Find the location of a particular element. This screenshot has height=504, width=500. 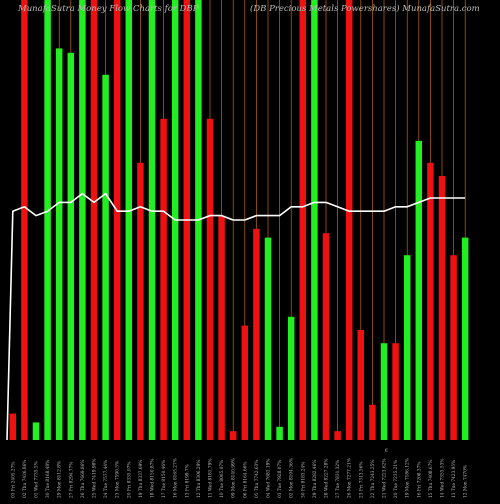

x-tick-label: 18 Wed 8150.87% is located at coordinates (153, 478).